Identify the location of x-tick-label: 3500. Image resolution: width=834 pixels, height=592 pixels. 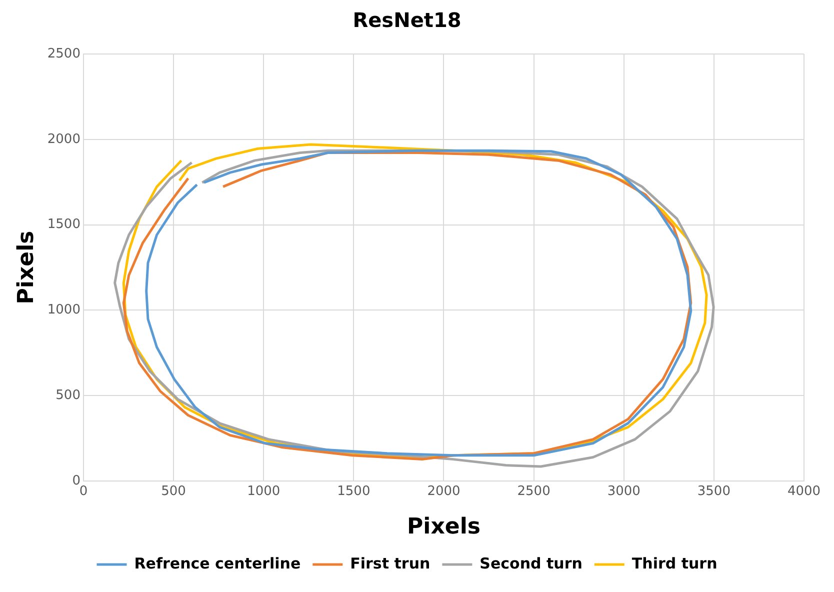
(713, 492).